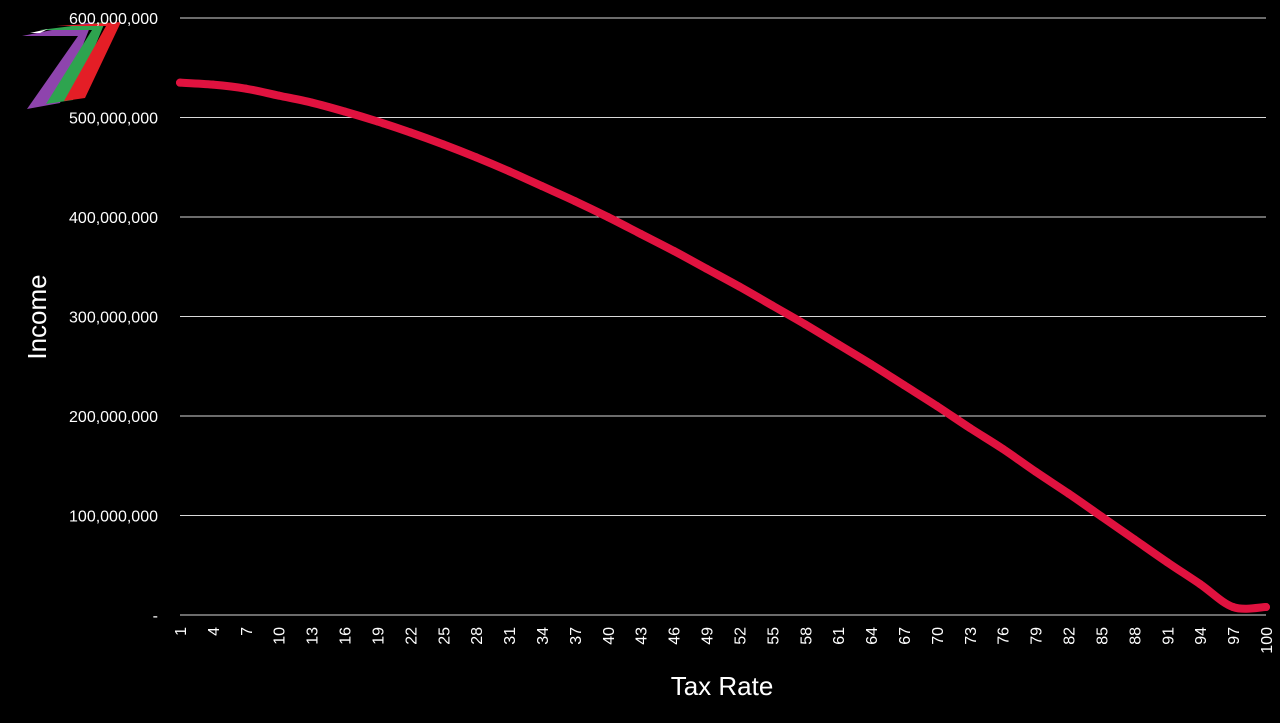  What do you see at coordinates (280, 636) in the screenshot?
I see `x-tick-label: 10` at bounding box center [280, 636].